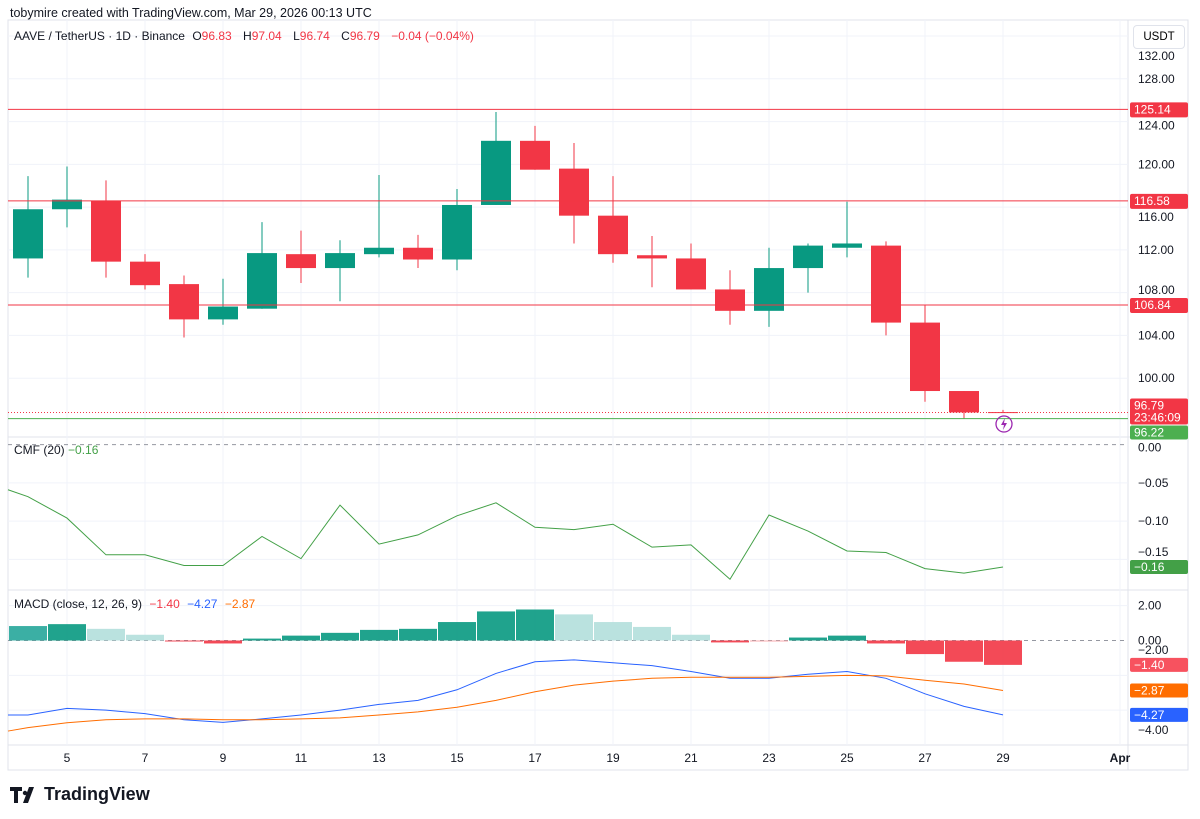  I want to click on price-axis-label: 112.00, so click(1156, 250).